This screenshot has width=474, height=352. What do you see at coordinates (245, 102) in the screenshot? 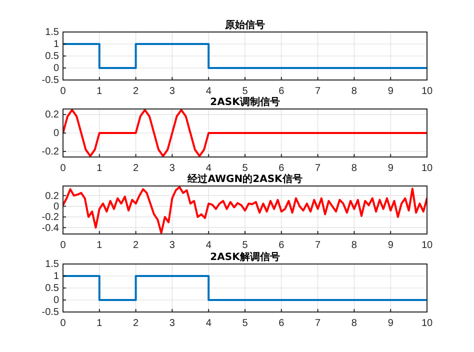
I see `chart-title: 2ASK调制信号` at bounding box center [245, 102].